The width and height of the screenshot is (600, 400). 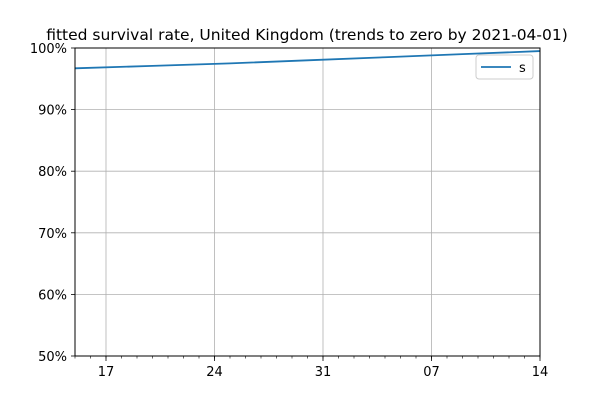 I want to click on series-line-s, so click(x=307, y=60).